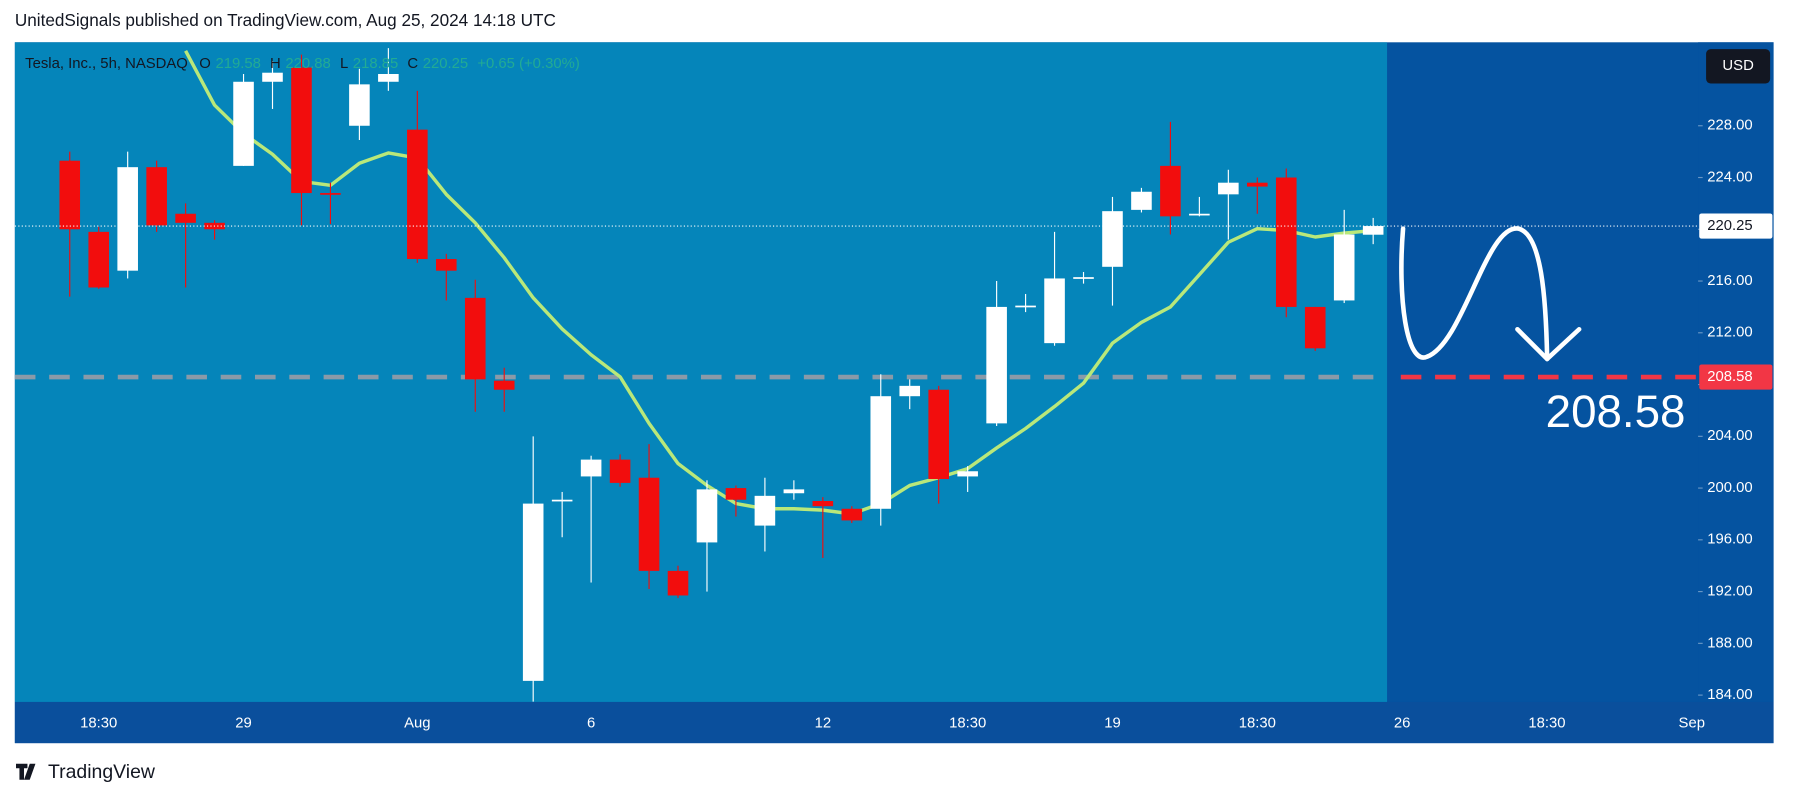 This screenshot has width=1793, height=798. I want to click on x-tick-label: Aug, so click(417, 724).